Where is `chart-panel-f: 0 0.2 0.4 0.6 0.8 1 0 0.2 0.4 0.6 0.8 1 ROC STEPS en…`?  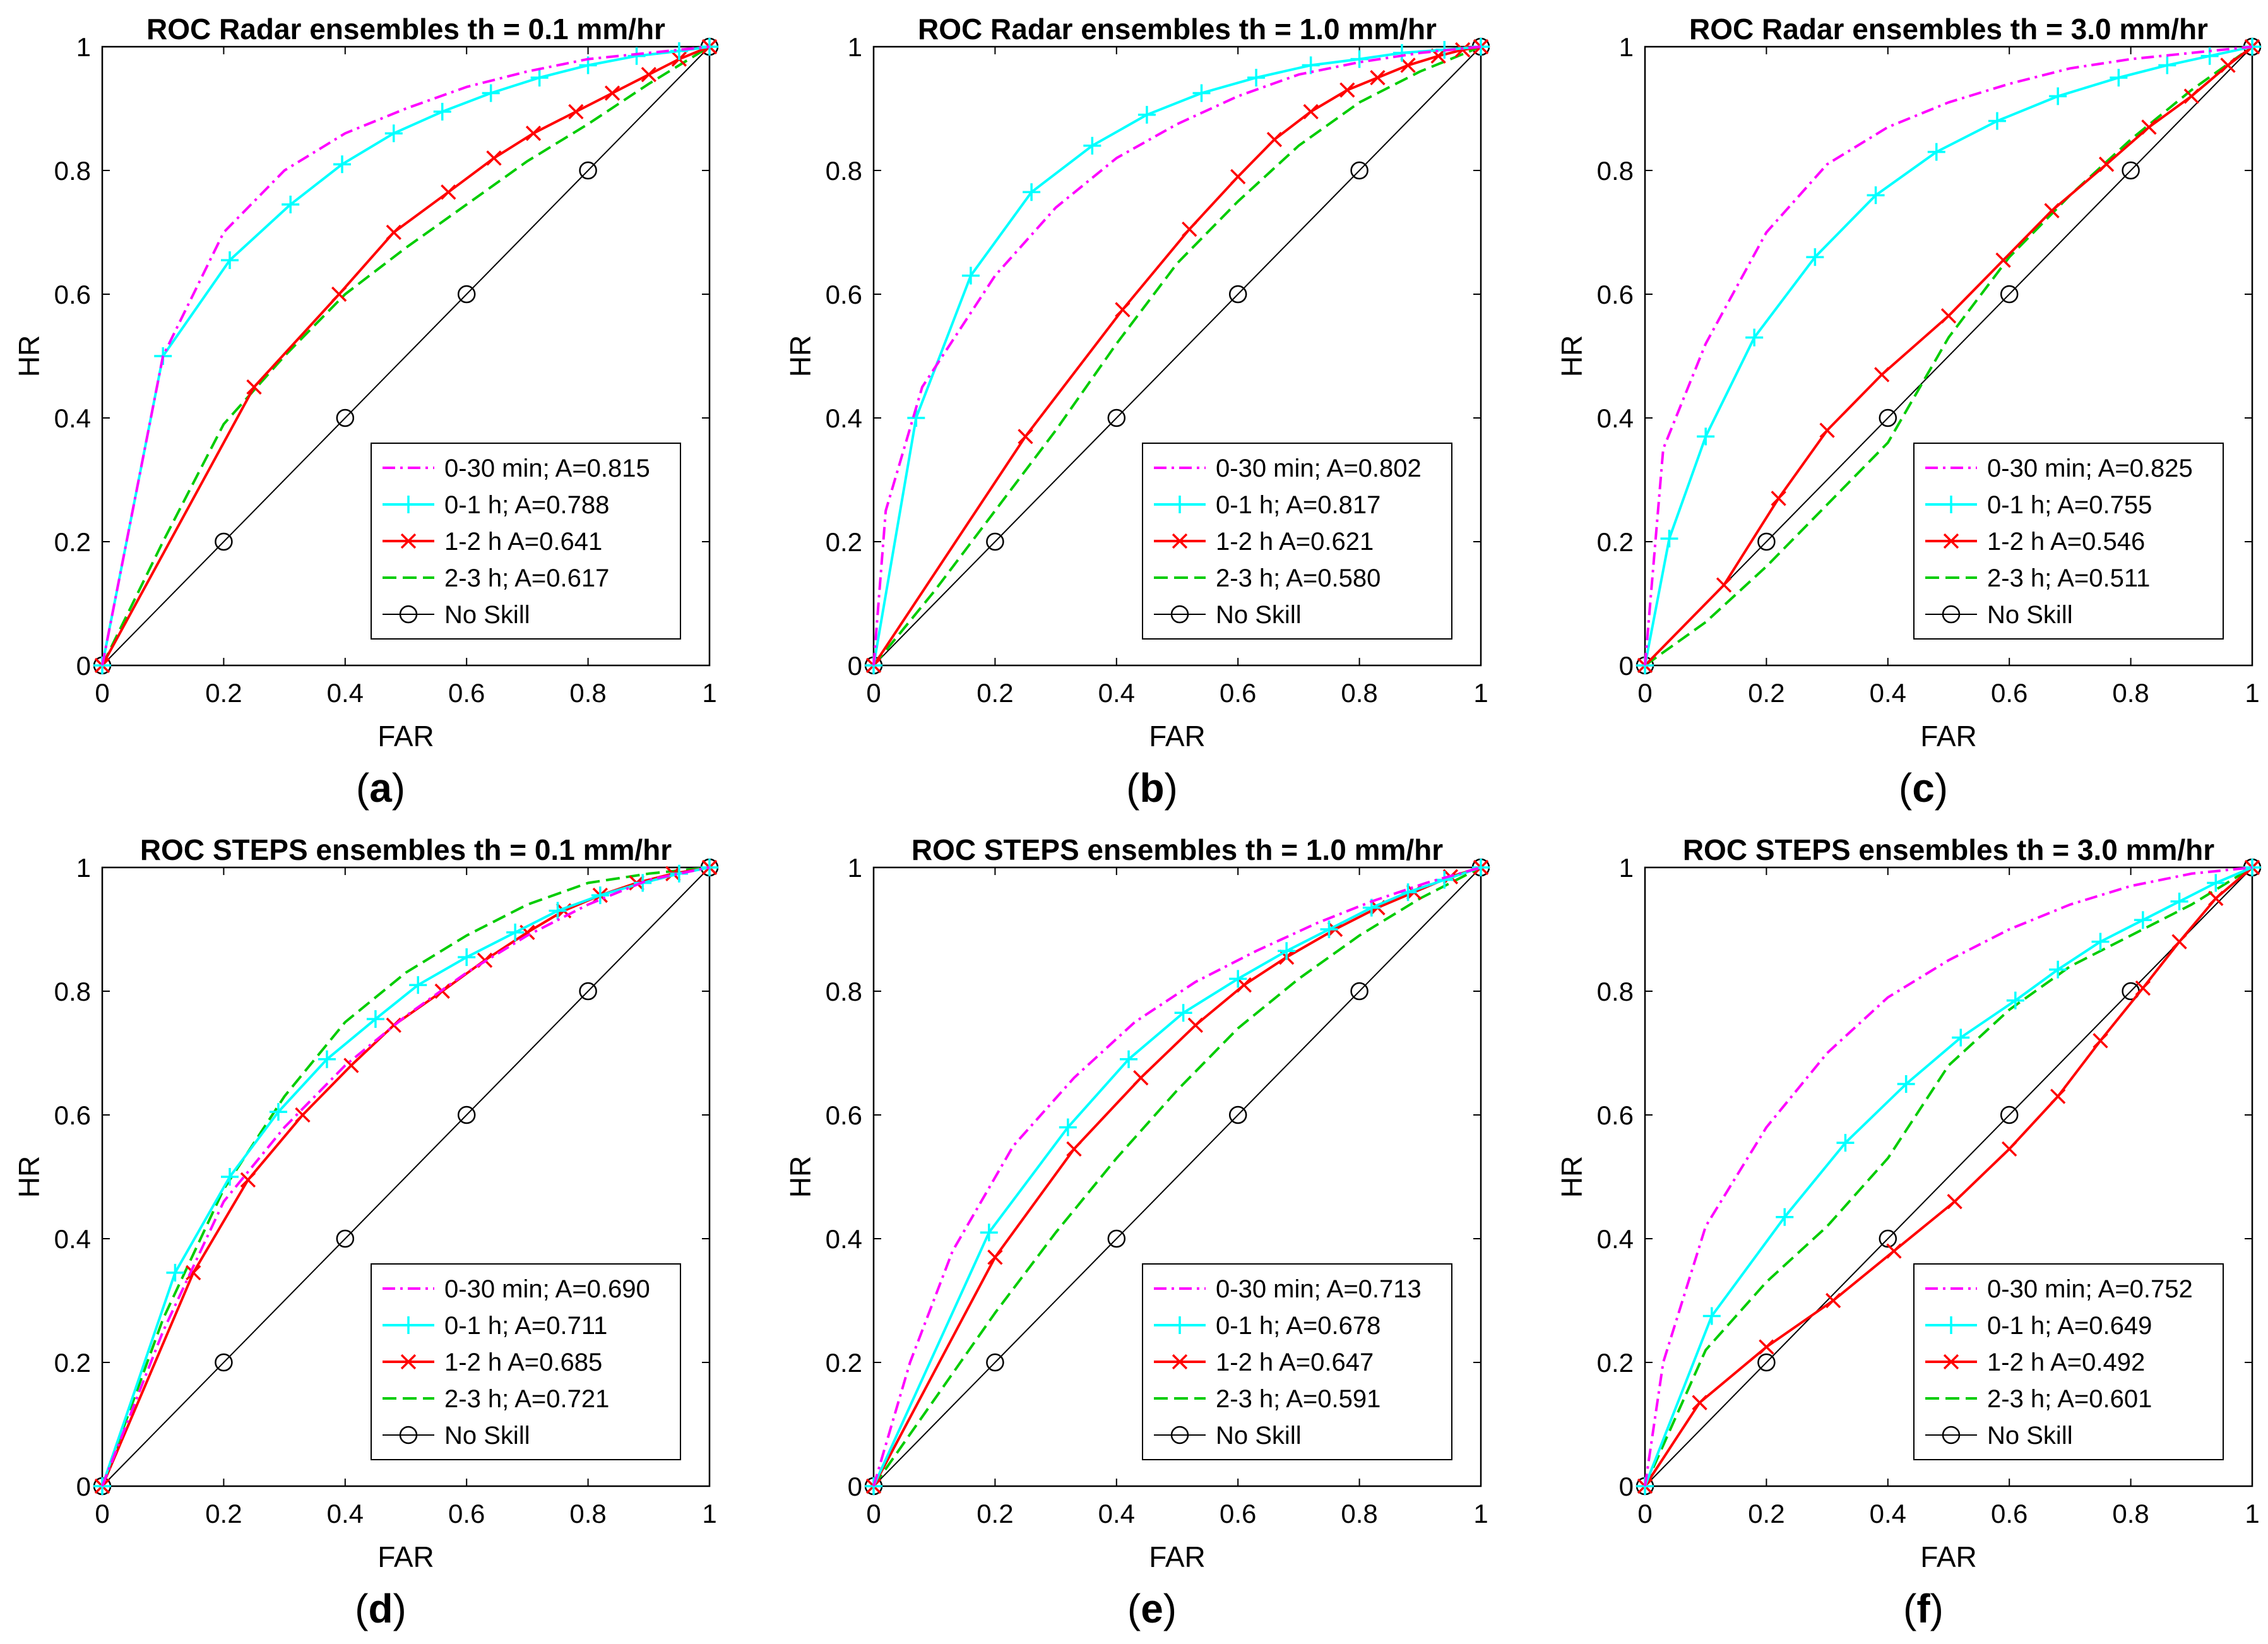
chart-panel-f: 0 0.2 0.4 0.6 0.8 1 0 0.2 0.4 0.6 0.8 1 ROC STEPS en… is located at coordinates (1908, 1203).